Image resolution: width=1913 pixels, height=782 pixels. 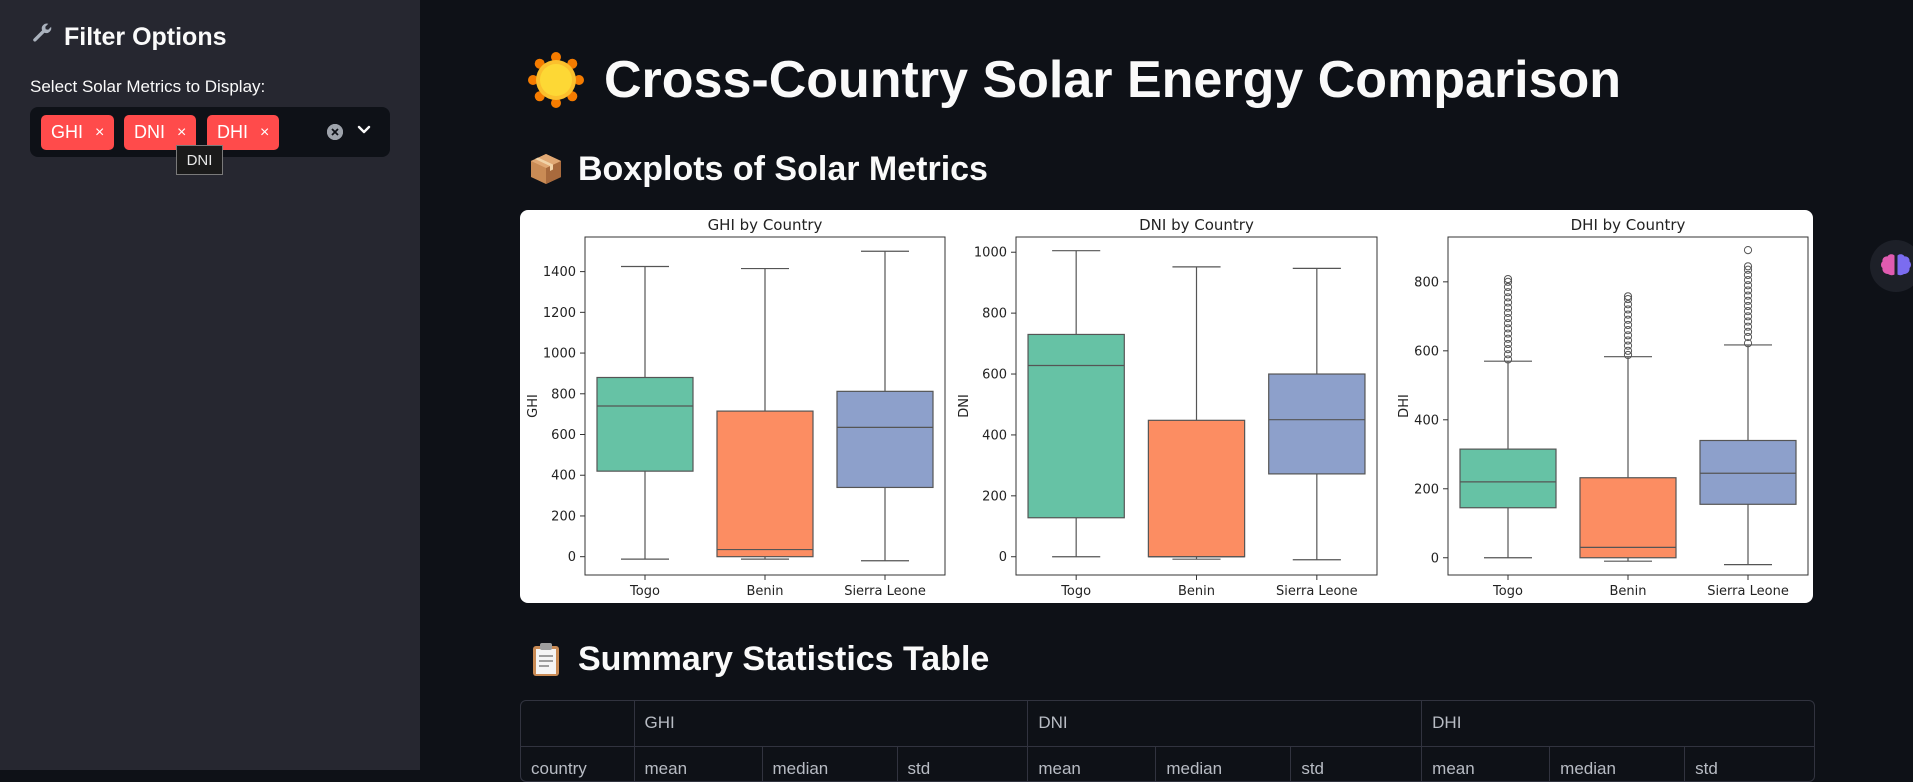 What do you see at coordinates (149, 132) in the screenshot?
I see `tag-label: DNI` at bounding box center [149, 132].